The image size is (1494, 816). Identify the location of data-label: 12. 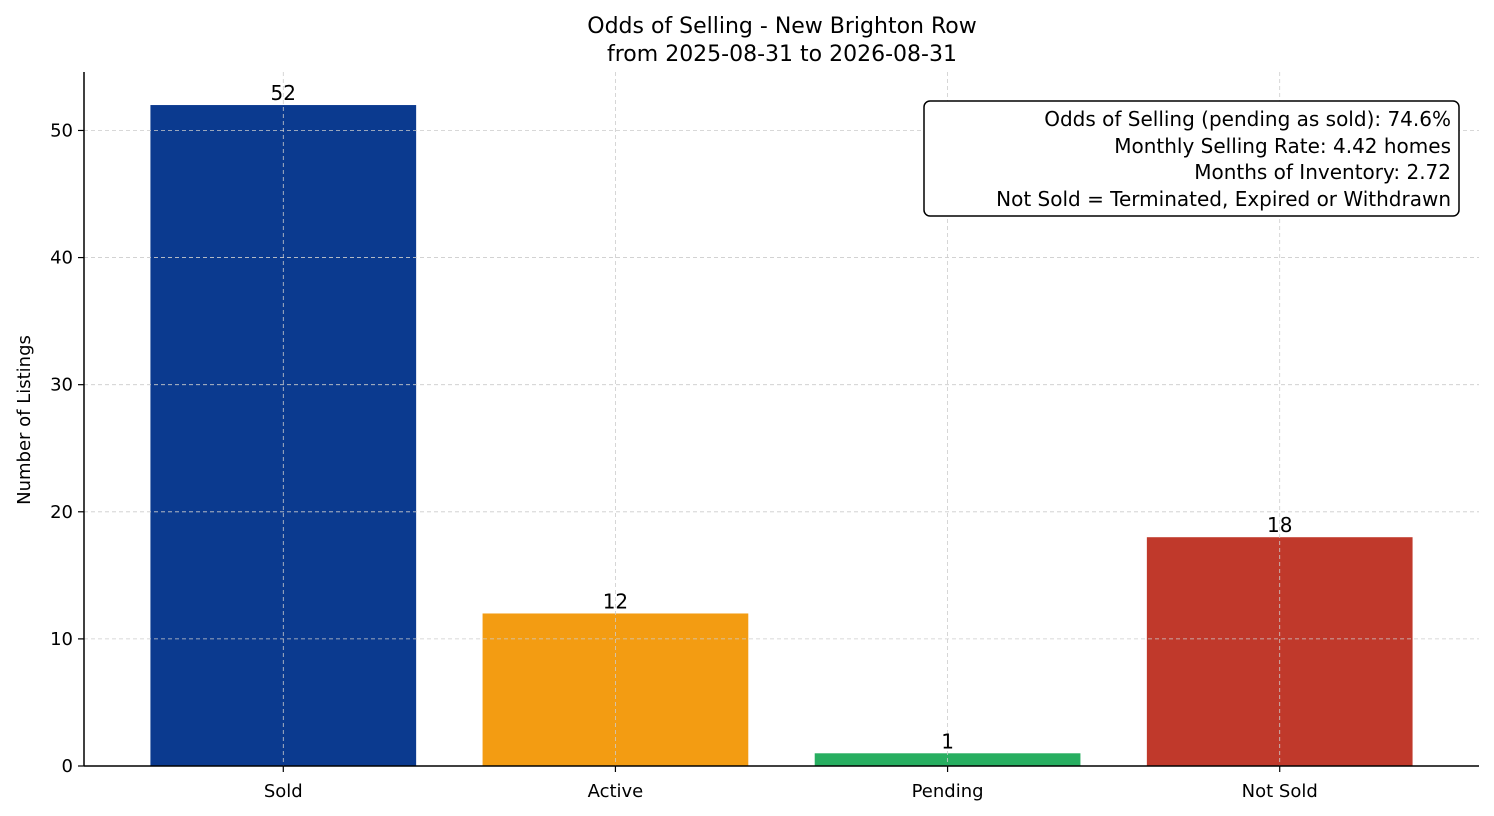
(615, 601).